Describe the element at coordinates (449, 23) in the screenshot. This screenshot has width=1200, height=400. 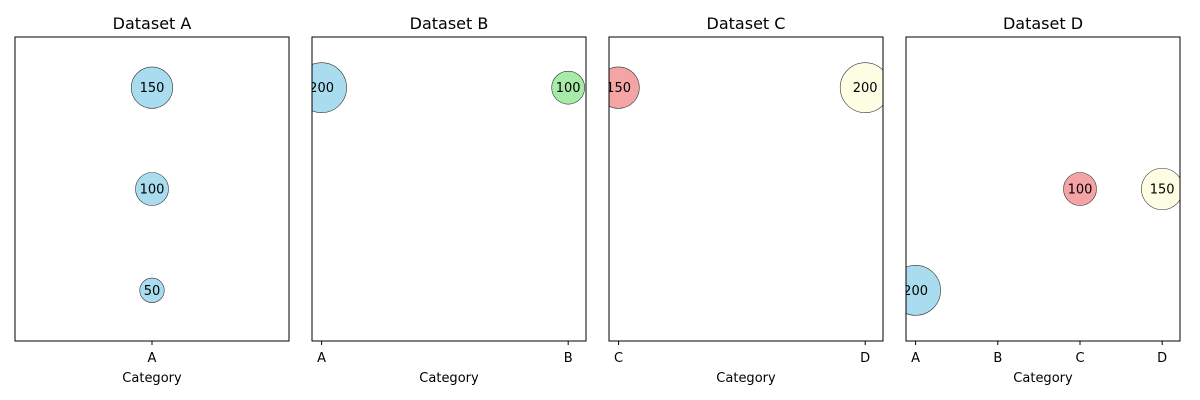
I see `subplot-title: Dataset B` at that location.